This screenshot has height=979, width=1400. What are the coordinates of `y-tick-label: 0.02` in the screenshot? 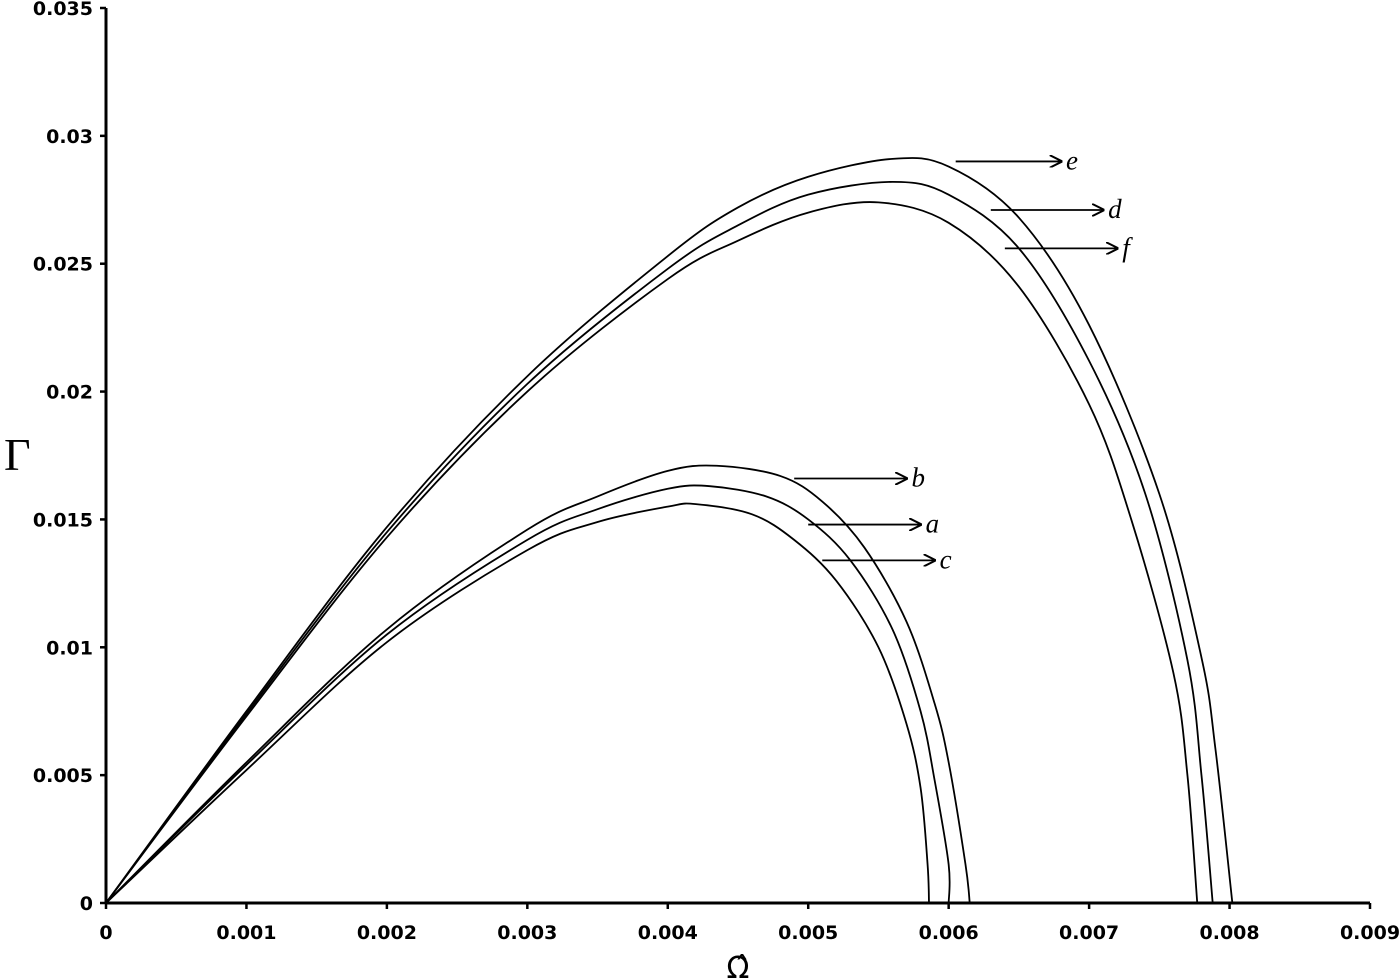 It's located at (69, 393).